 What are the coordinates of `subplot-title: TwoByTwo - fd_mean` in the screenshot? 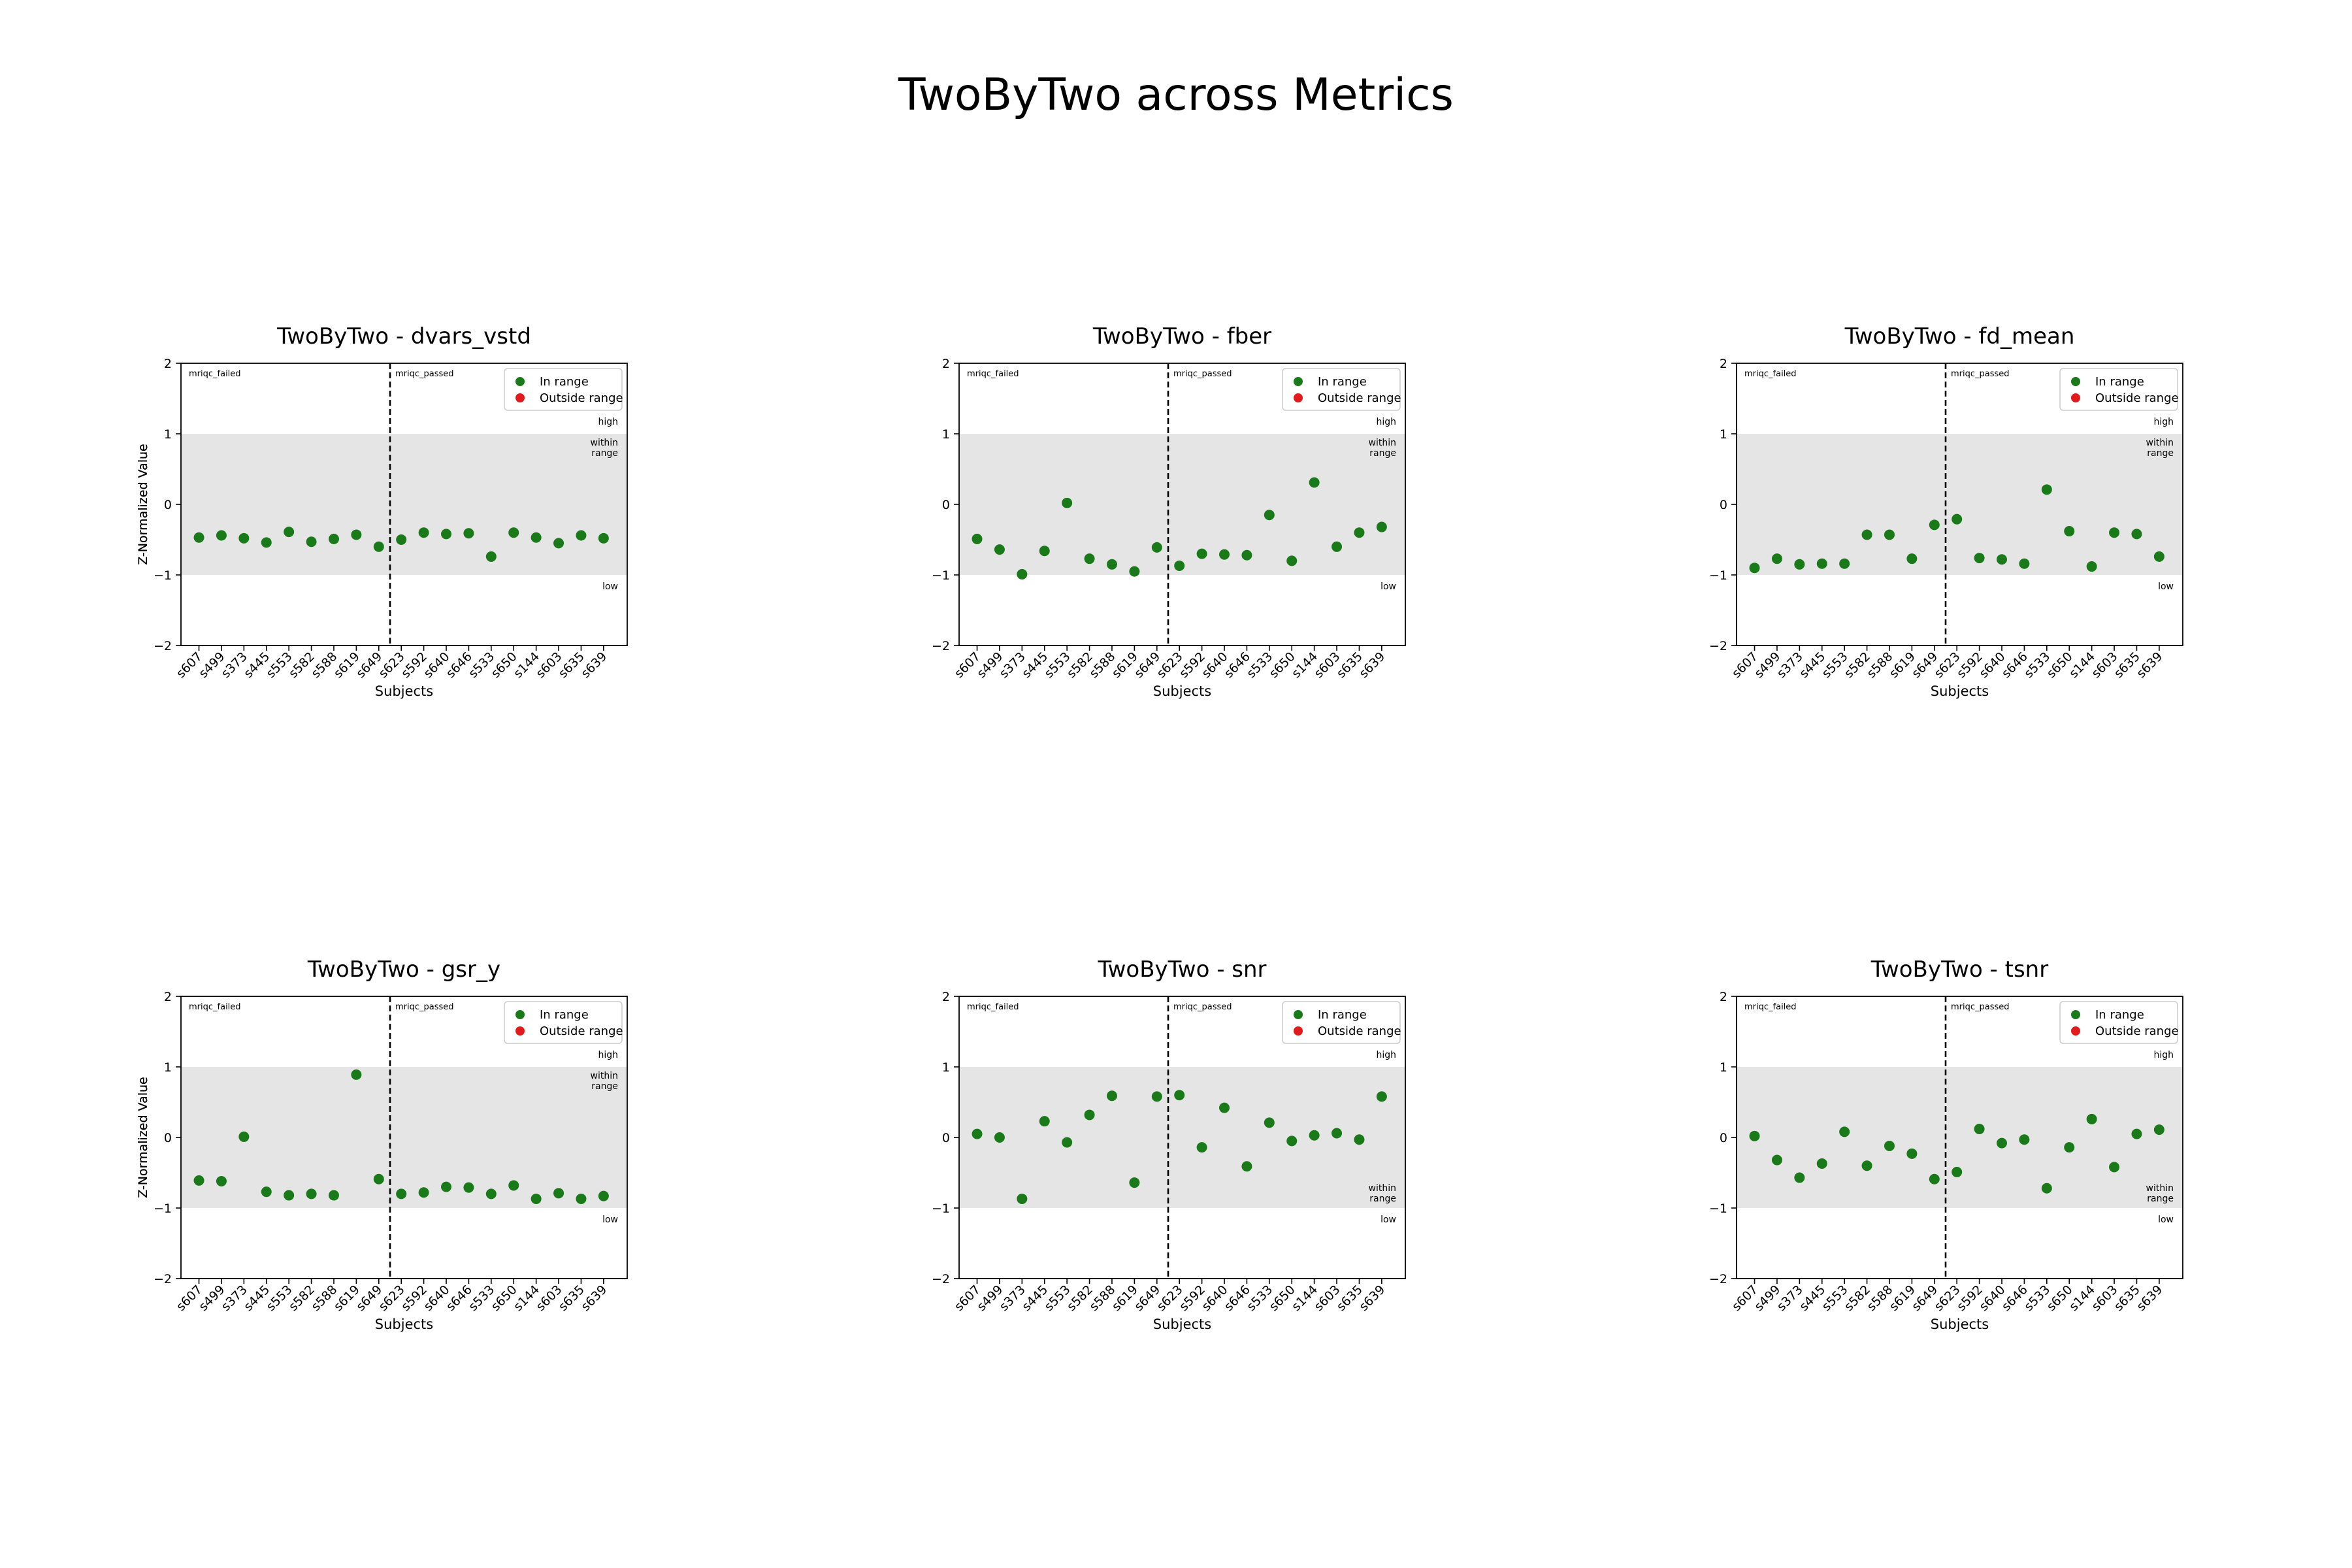 It's located at (1959, 336).